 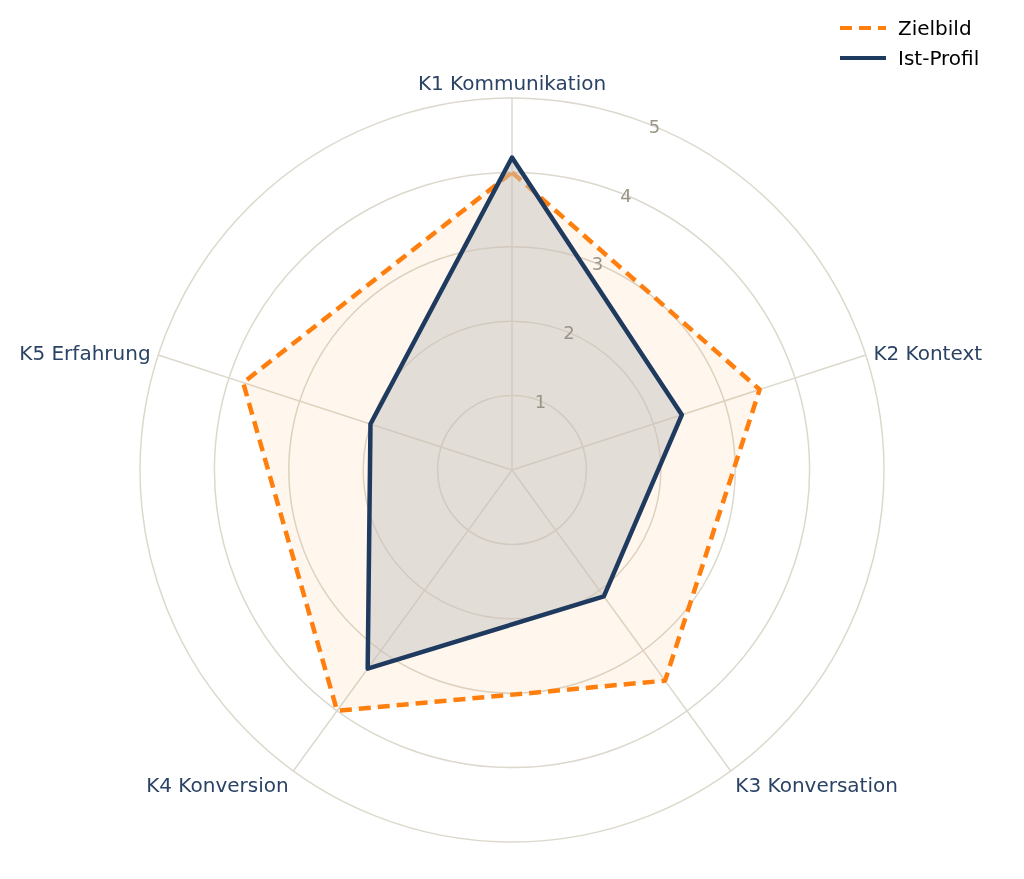 What do you see at coordinates (85, 352) in the screenshot?
I see `spoke-label: K5 Erfahrung` at bounding box center [85, 352].